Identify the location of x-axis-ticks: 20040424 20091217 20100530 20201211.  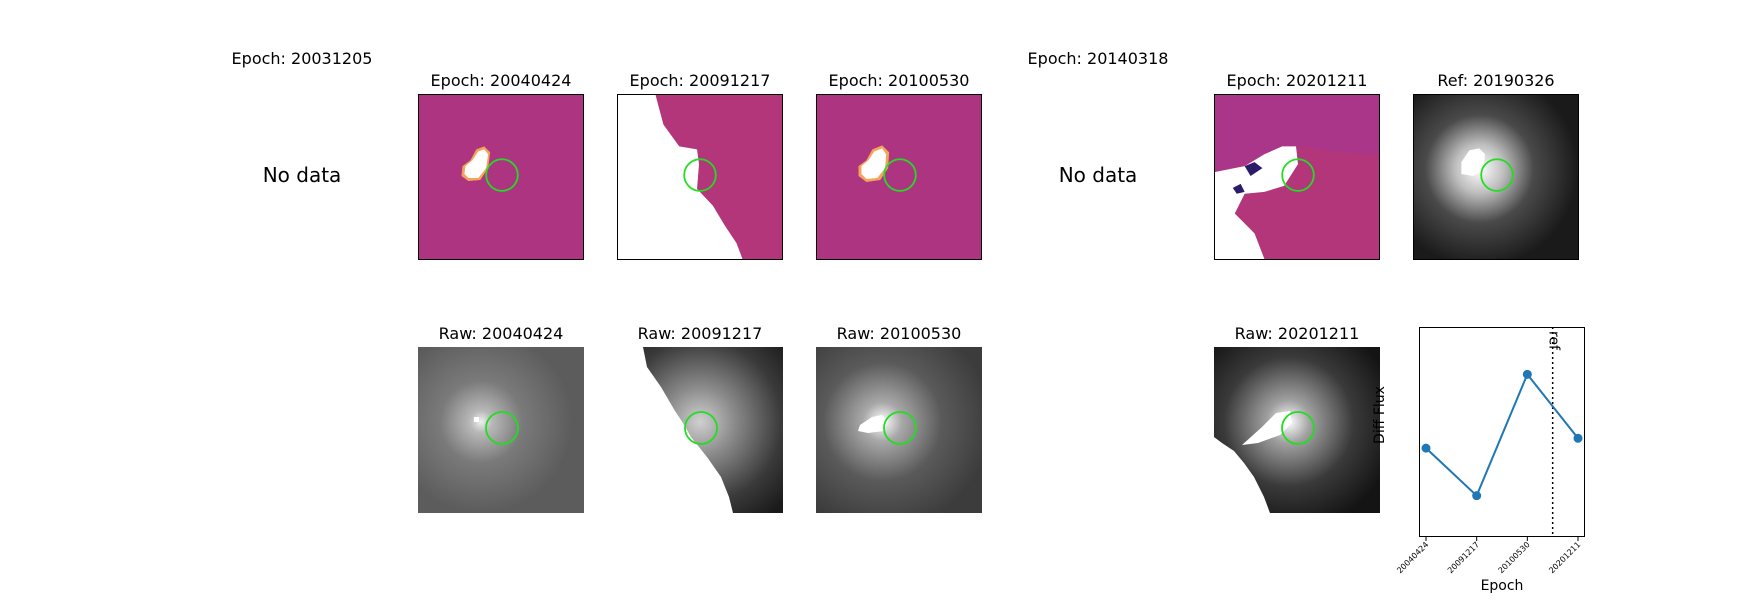
(1488, 556).